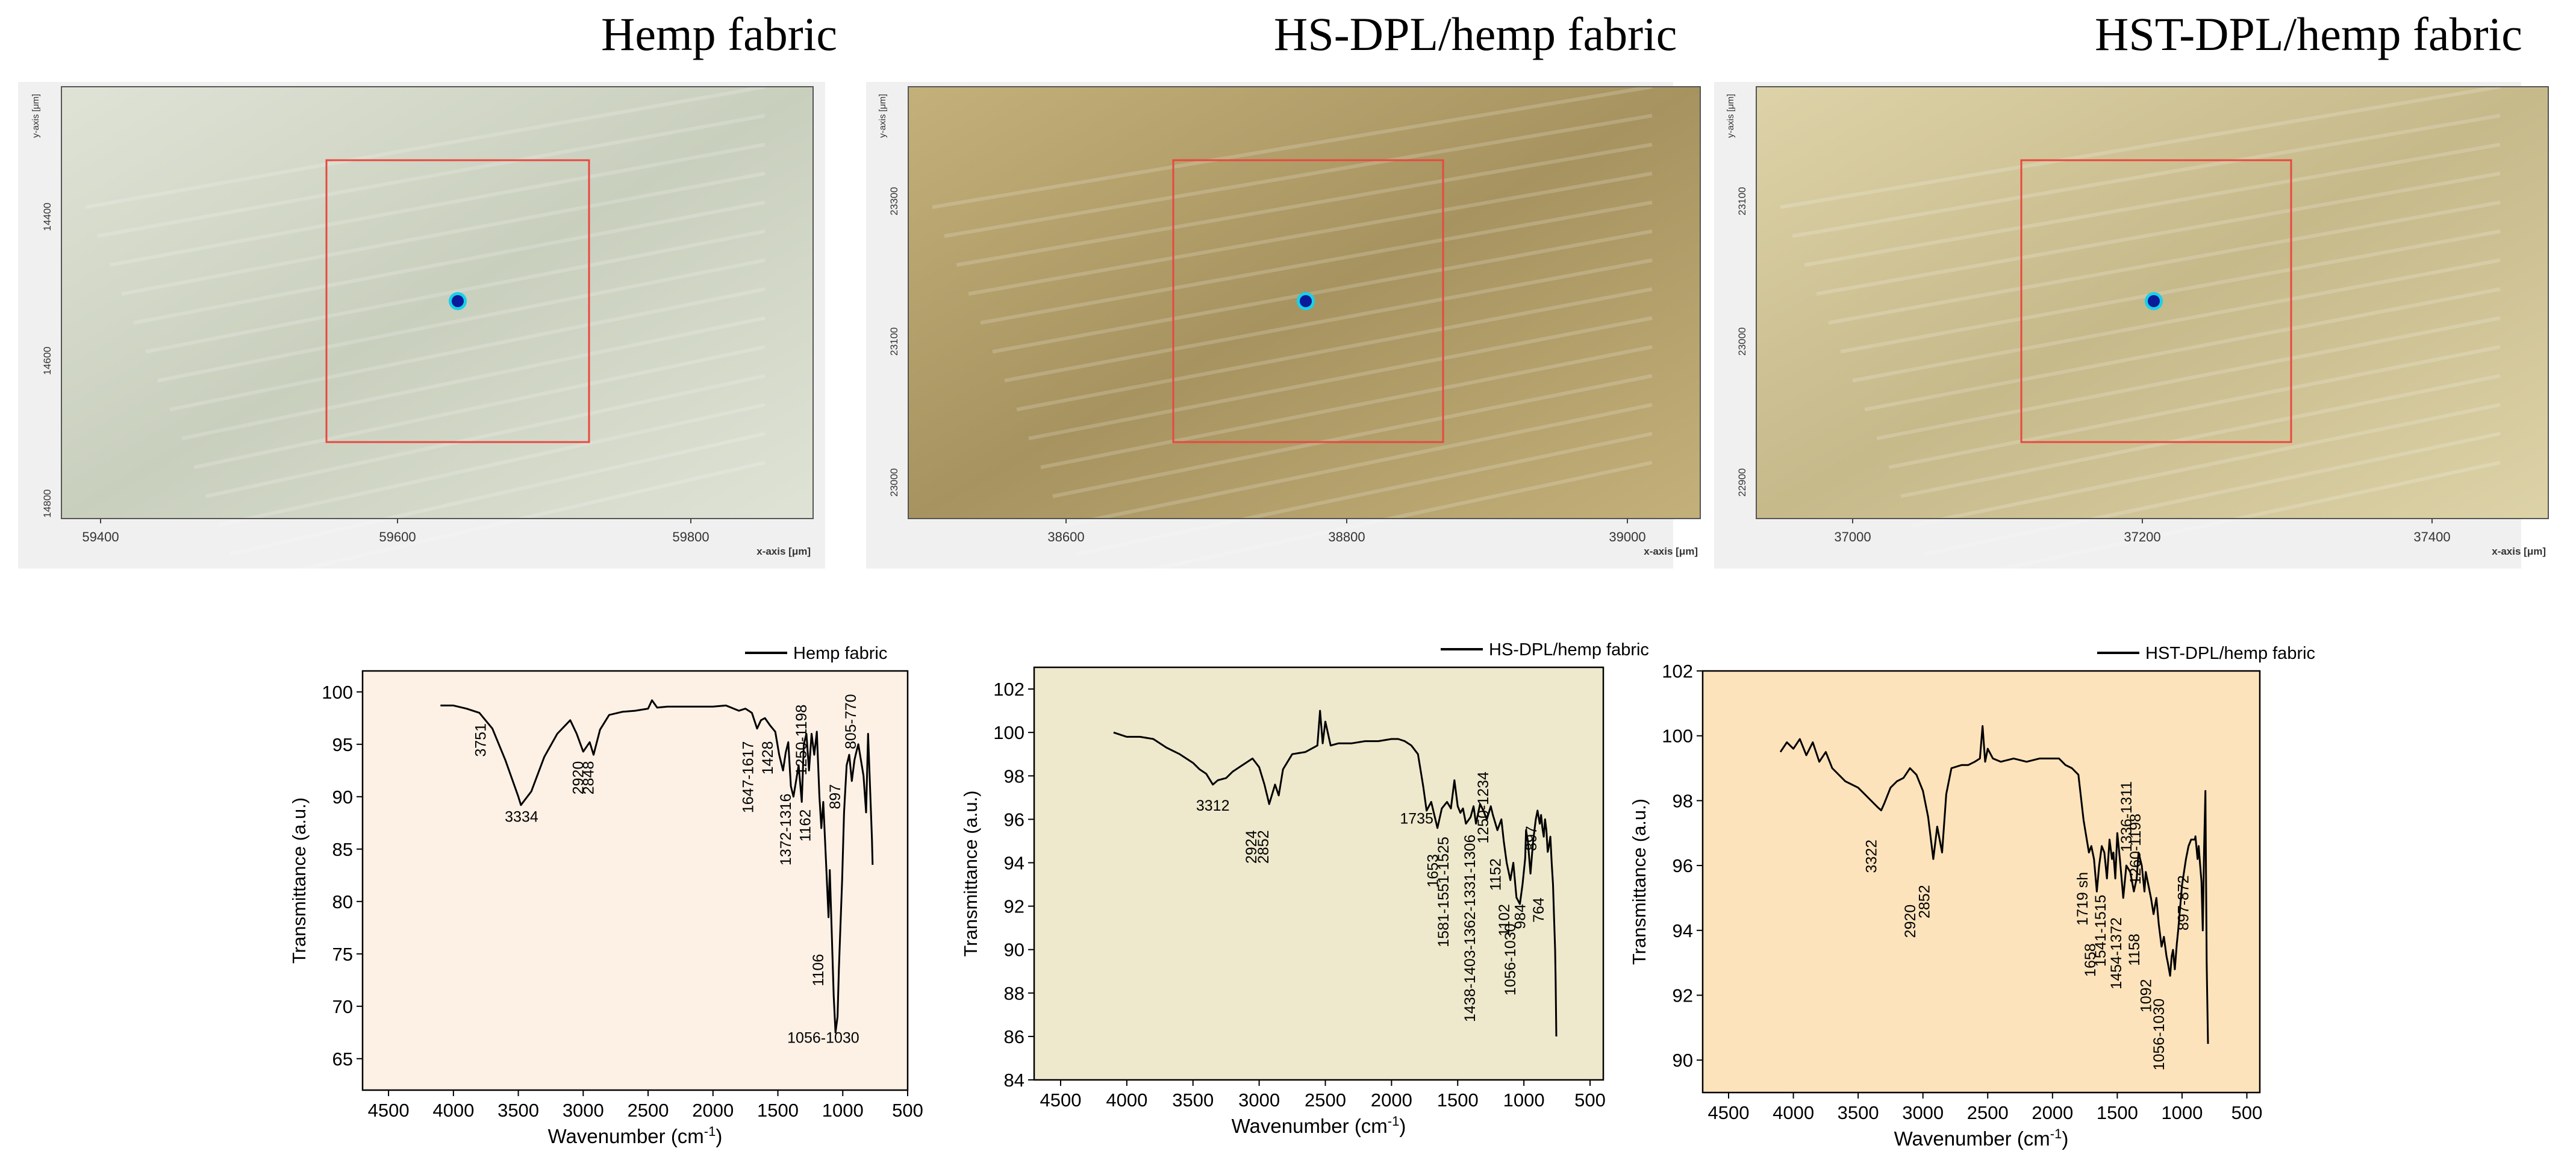 This screenshot has height=1166, width=2576. I want to click on x-tick-label: 39000, so click(1627, 536).